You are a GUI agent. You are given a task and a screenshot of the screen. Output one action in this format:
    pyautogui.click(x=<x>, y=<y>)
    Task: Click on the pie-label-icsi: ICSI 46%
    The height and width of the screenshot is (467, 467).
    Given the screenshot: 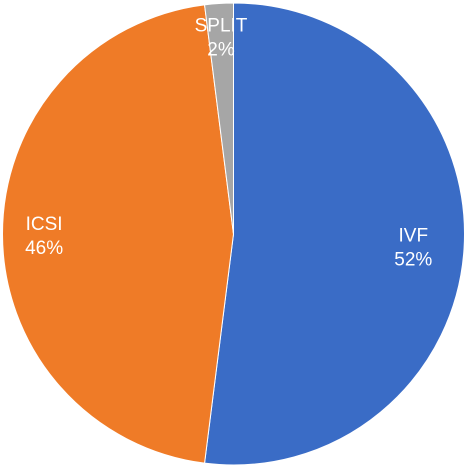 What is the action you would take?
    pyautogui.click(x=44, y=236)
    